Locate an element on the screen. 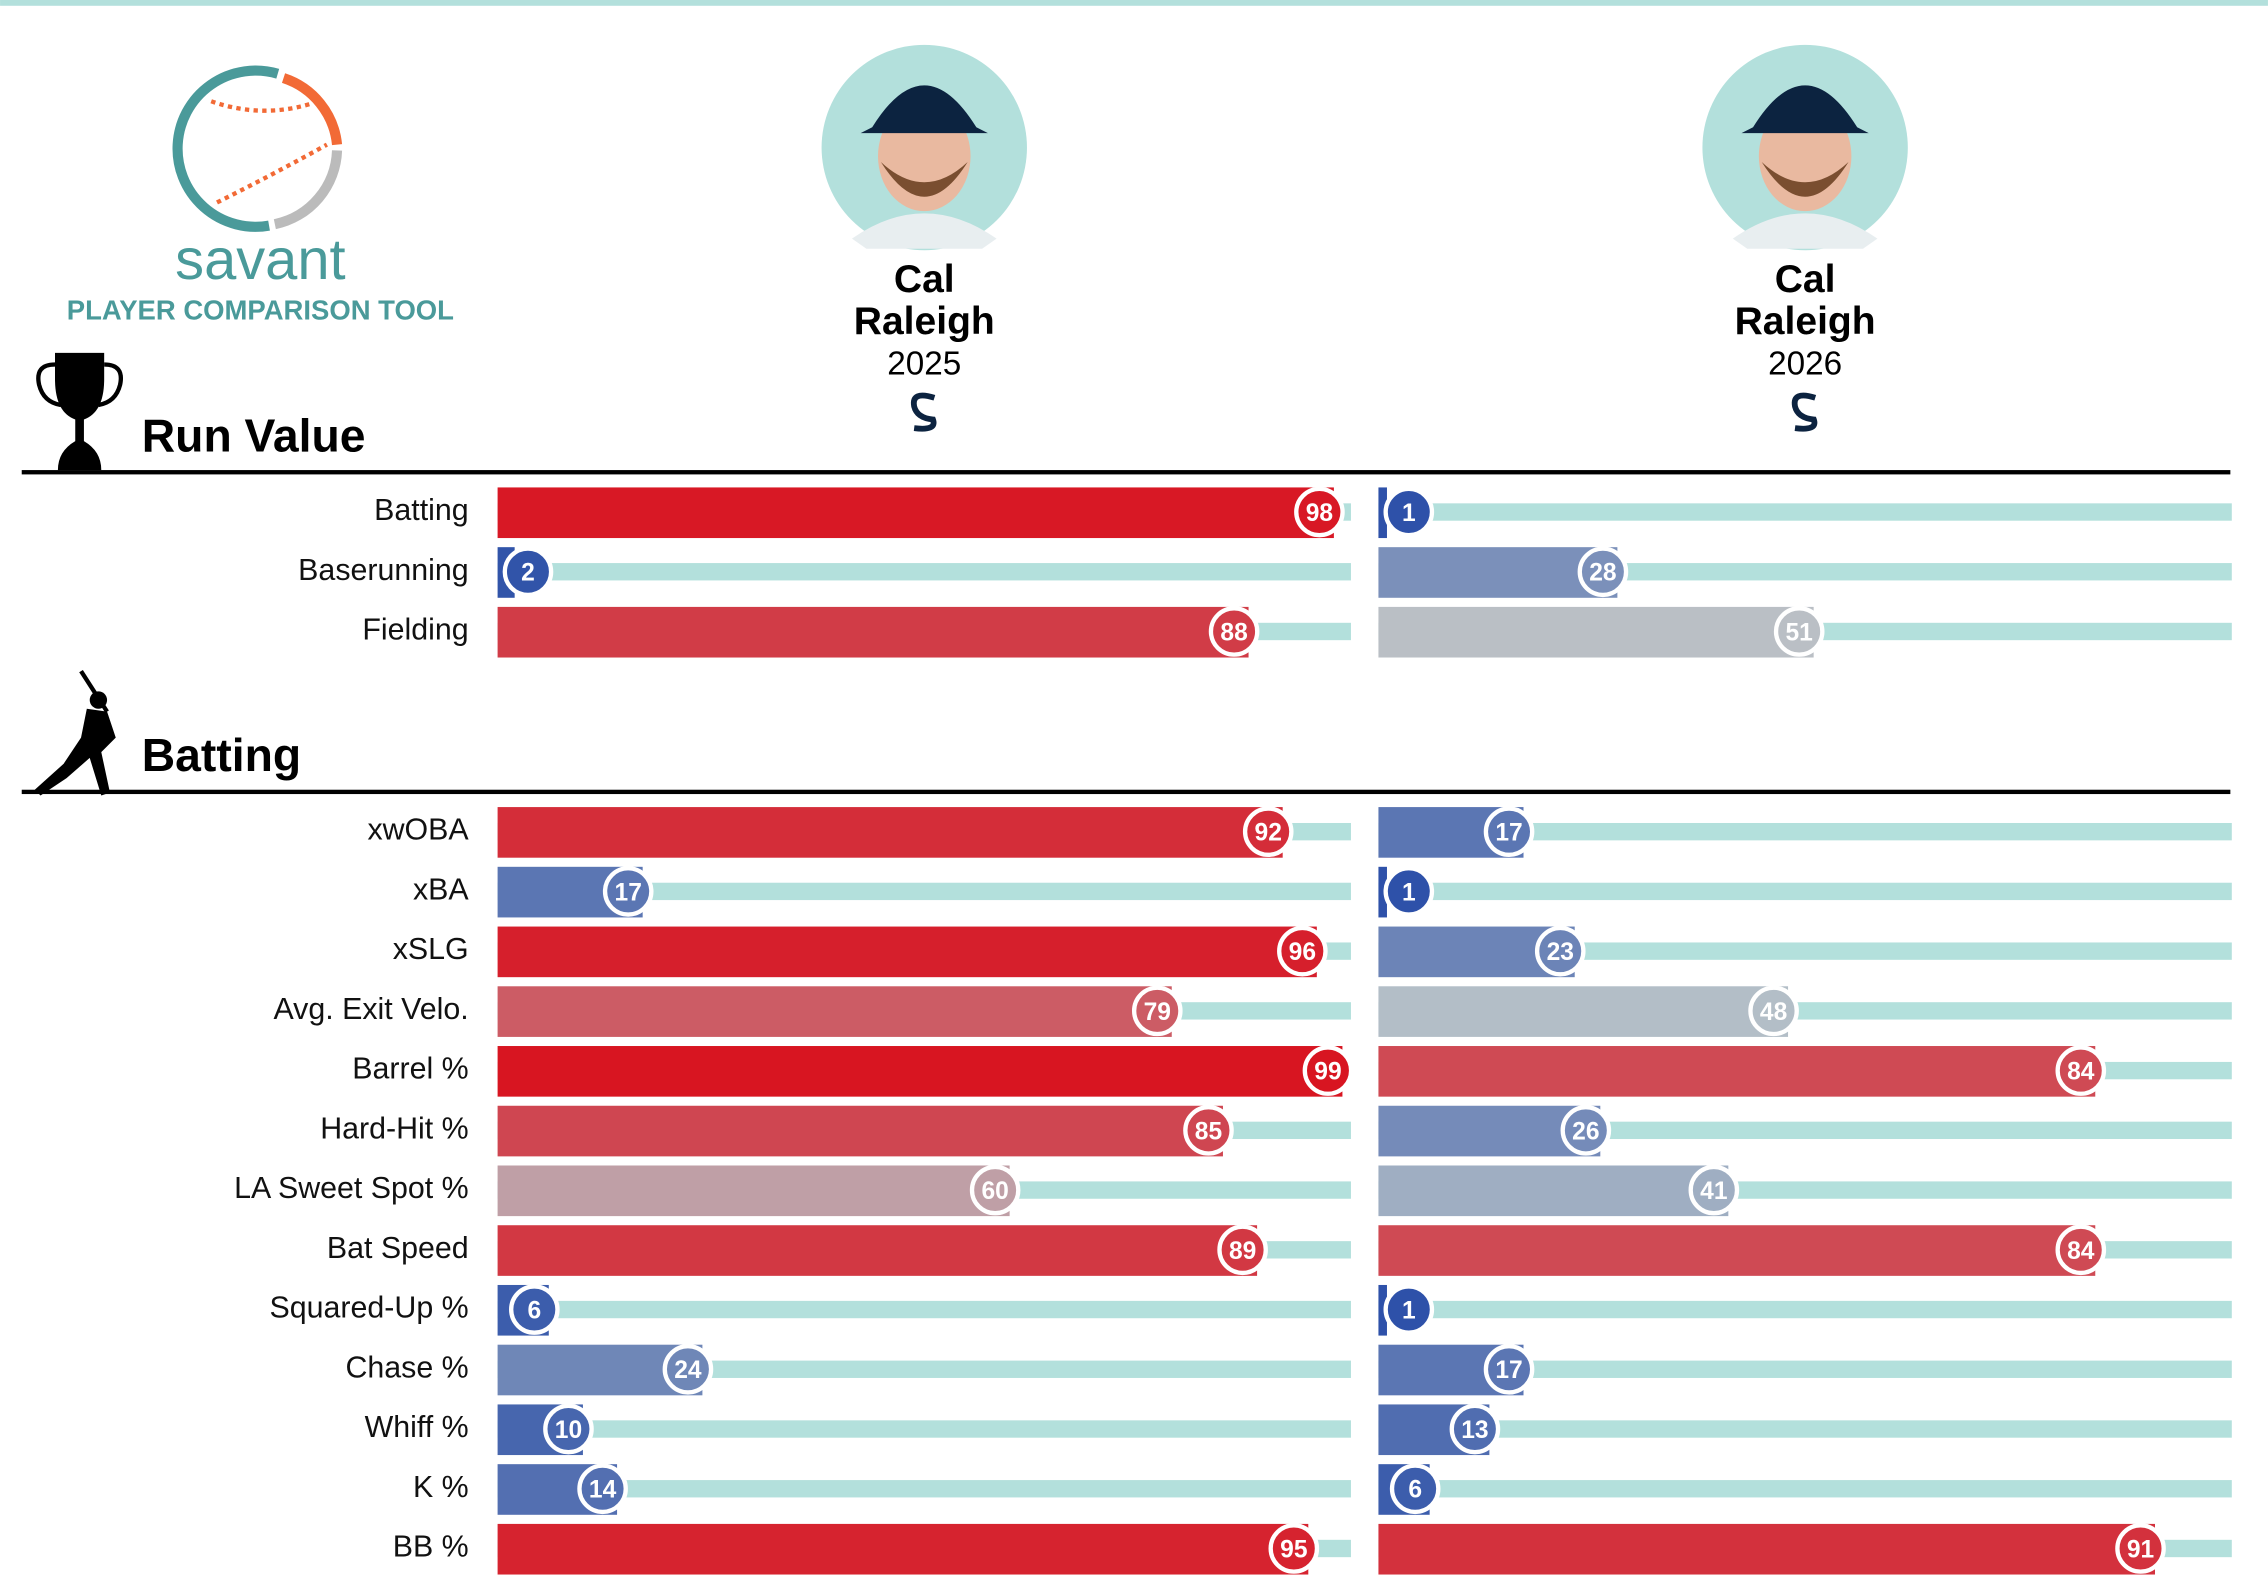 The height and width of the screenshot is (1578, 2268). metric-label: Avg. Exit Velo. is located at coordinates (370, 1009).